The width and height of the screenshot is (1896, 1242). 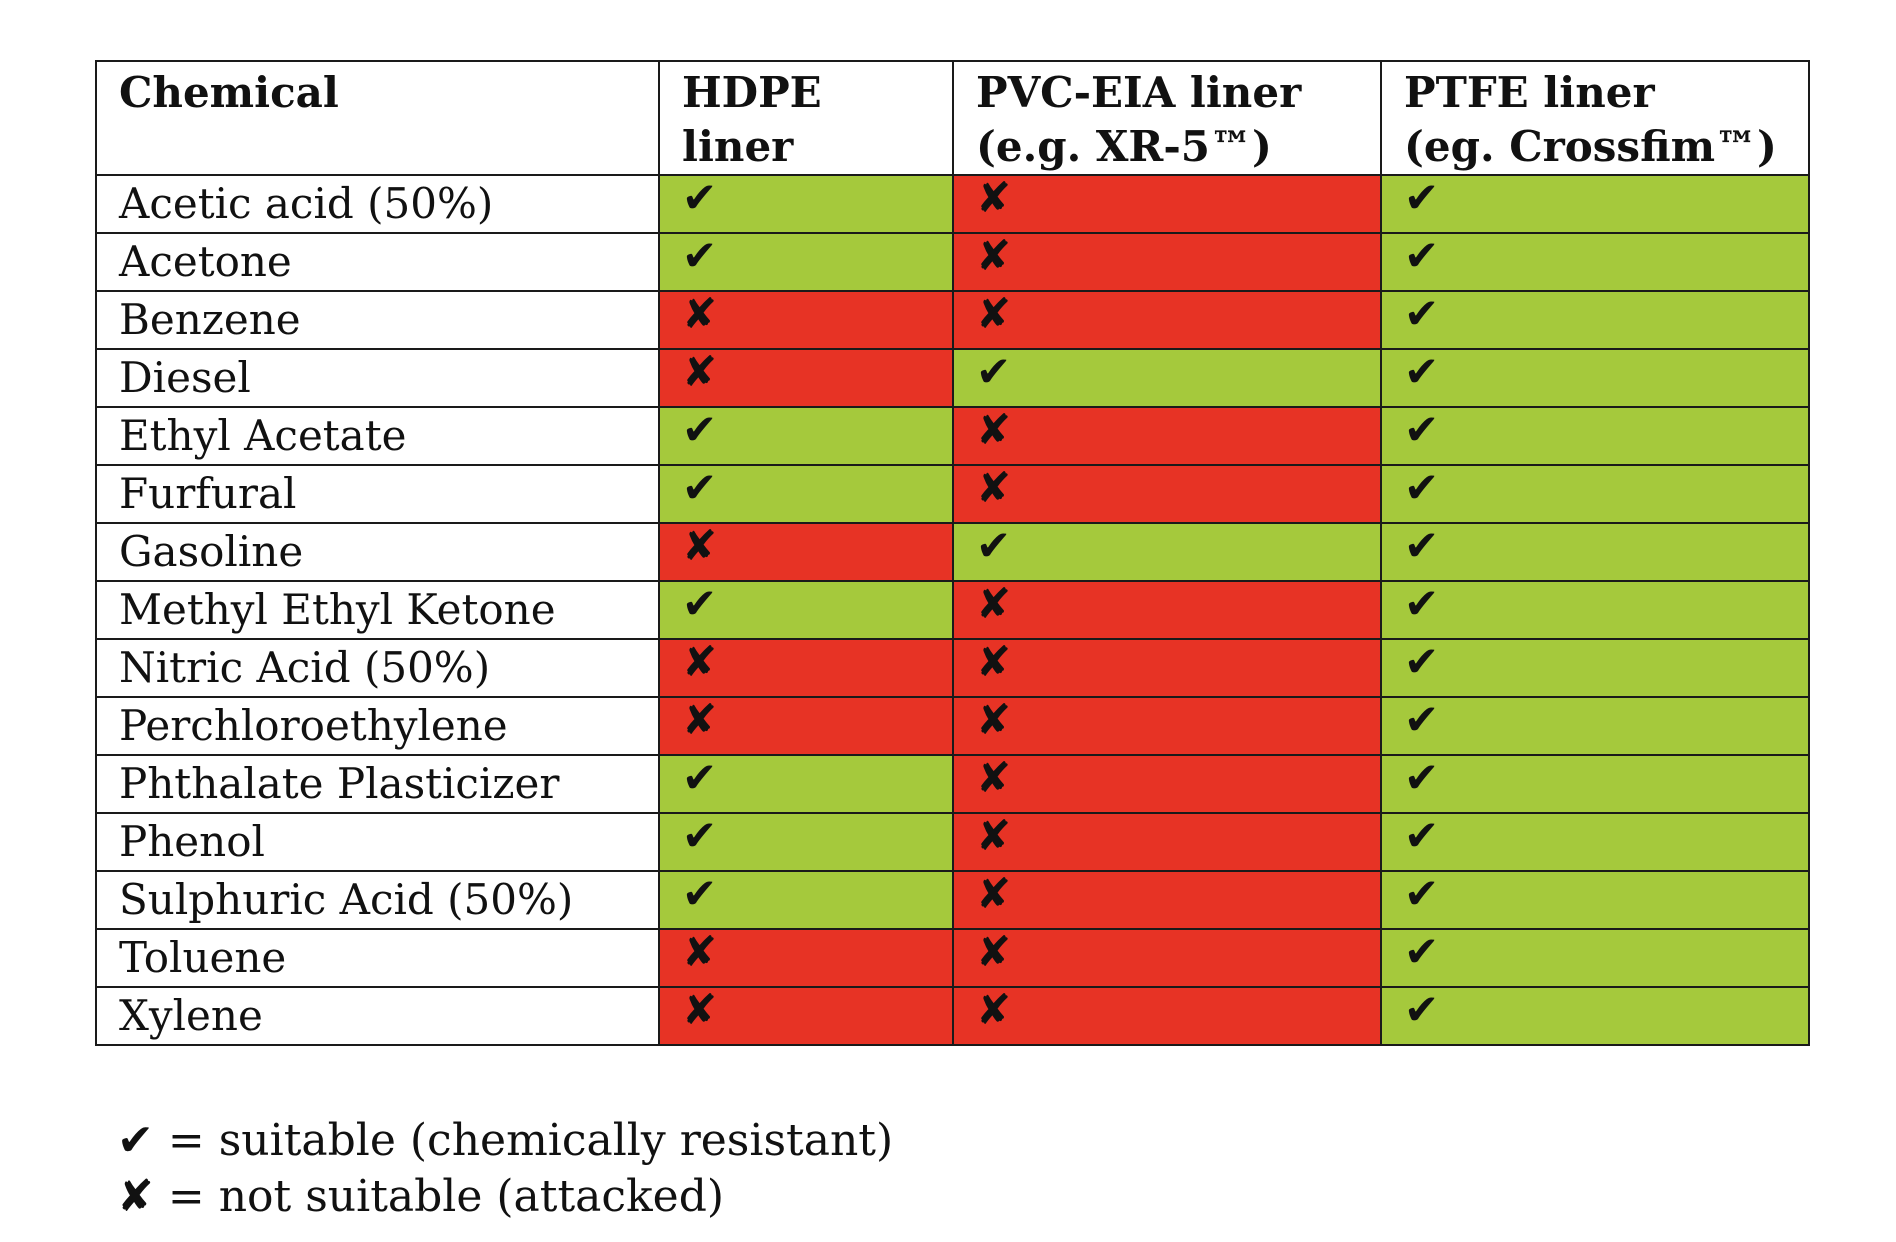 What do you see at coordinates (377, 958) in the screenshot?
I see `chemical-name-cell: Toluene` at bounding box center [377, 958].